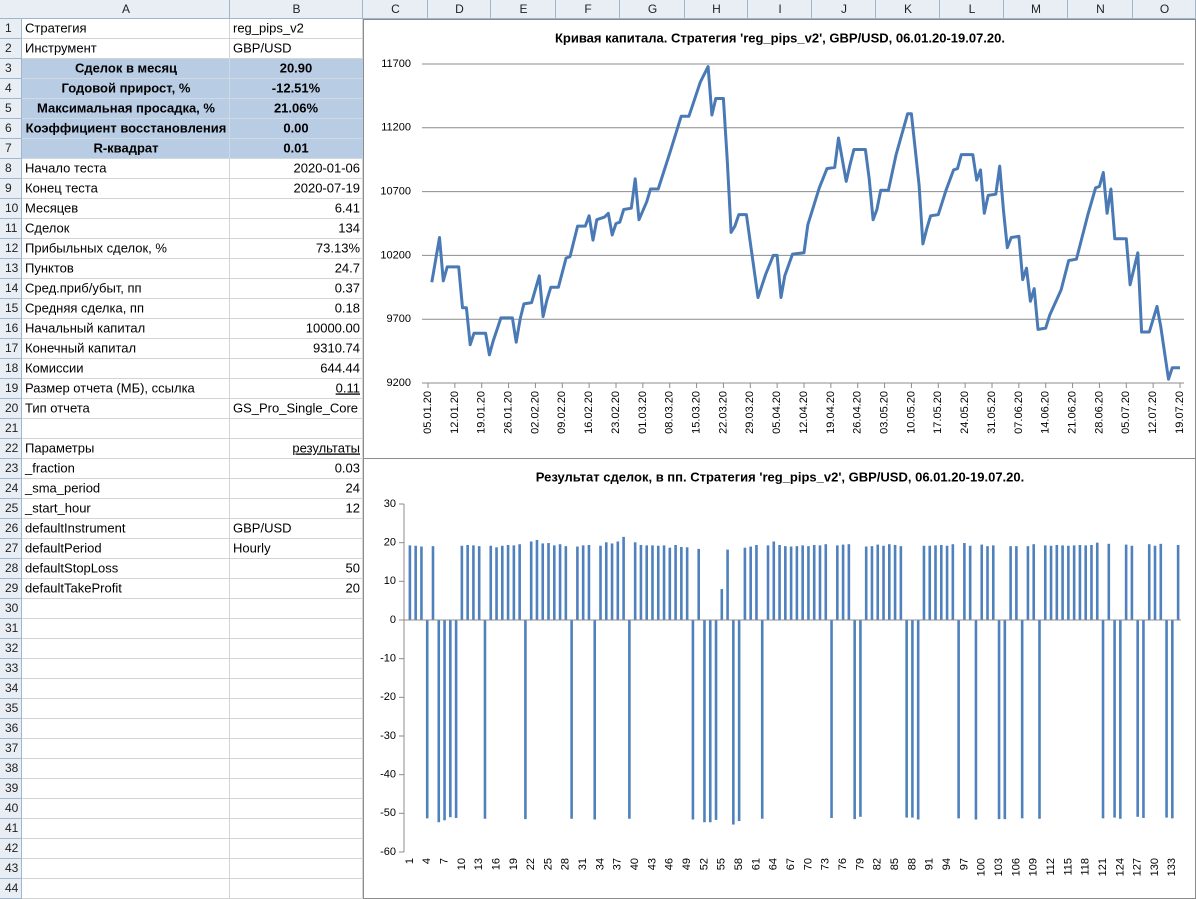 The image size is (1196, 899). Describe the element at coordinates (1103, 867) in the screenshot. I see `x-tick-label: 121` at that location.